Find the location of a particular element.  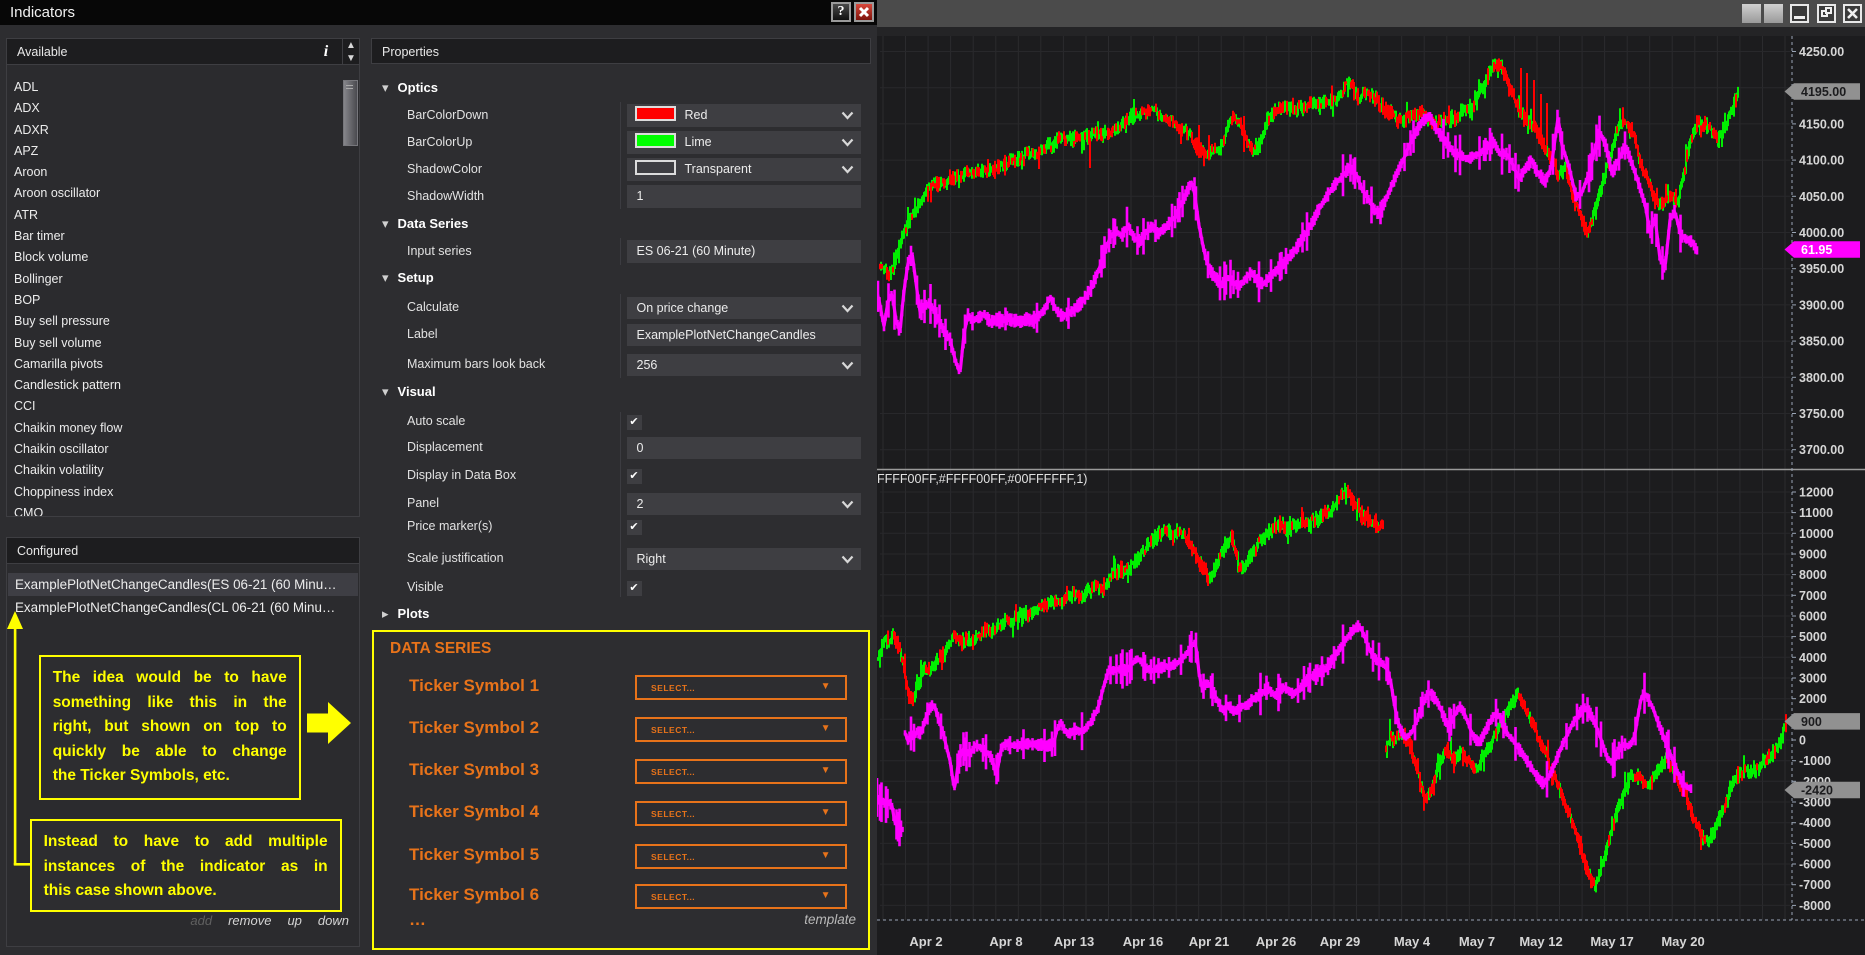

svg-text:FFFF00FF,#FFFF00FF,#00FFFFFF,1: FFFF00FF,#FFFF00FF,#00FFFFFF,1) is located at coordinates (982, 479).